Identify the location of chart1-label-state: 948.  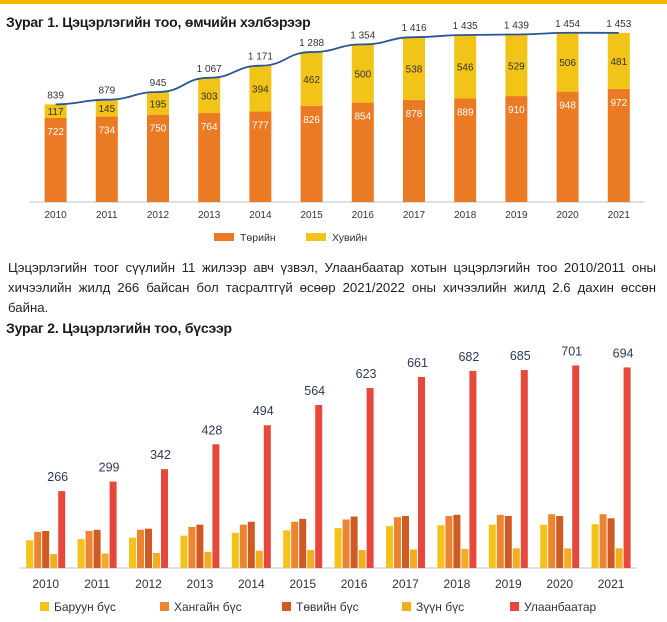
(567, 106).